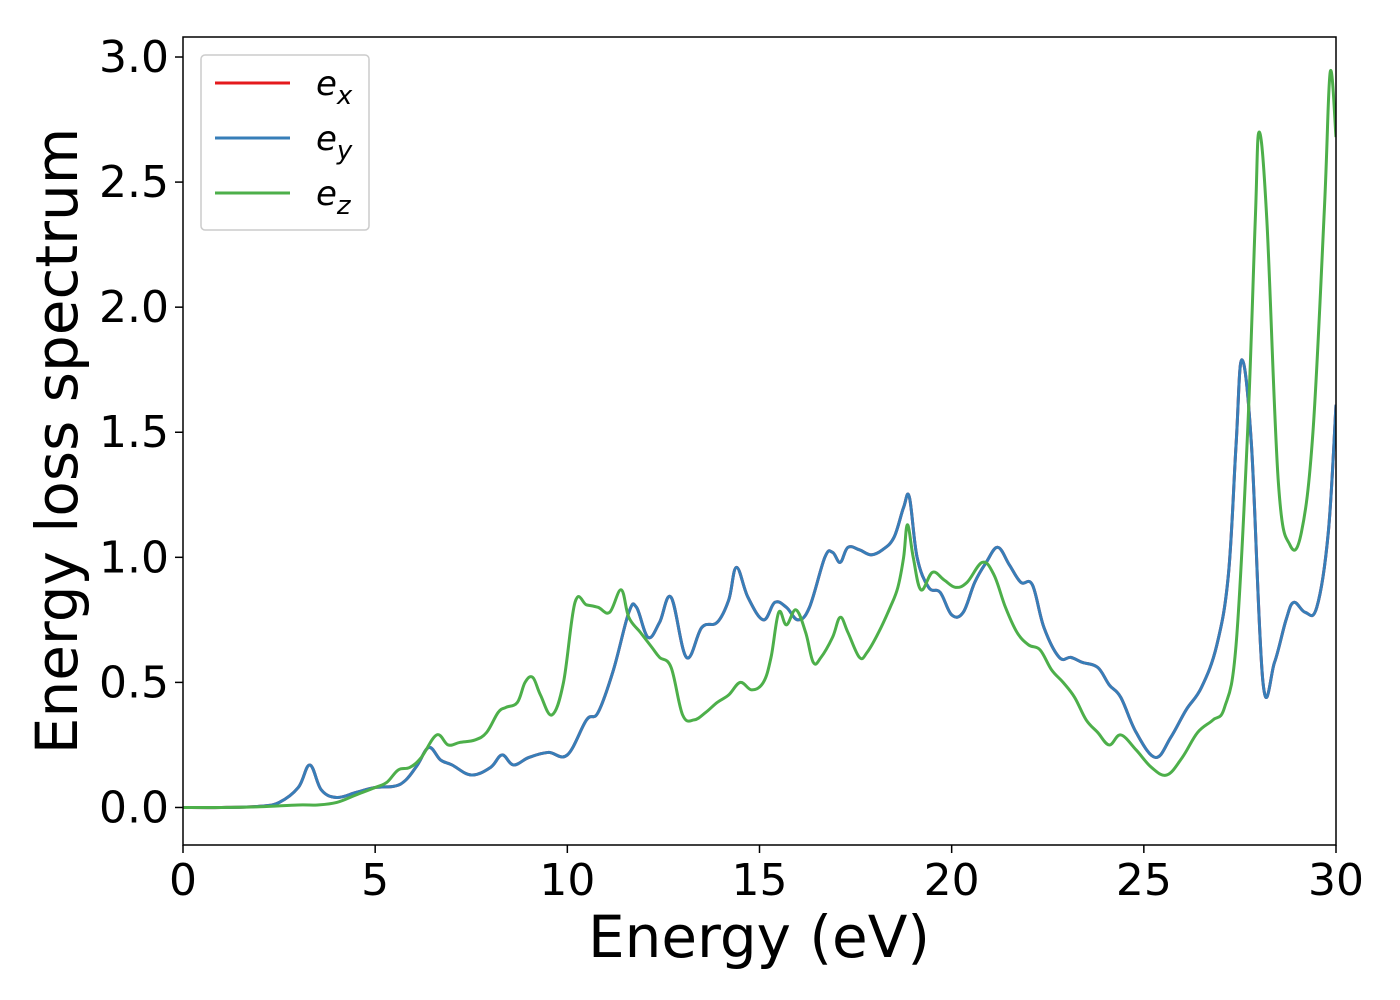 The height and width of the screenshot is (1000, 1400). Describe the element at coordinates (952, 880) in the screenshot. I see `x-tick-label: 20` at that location.